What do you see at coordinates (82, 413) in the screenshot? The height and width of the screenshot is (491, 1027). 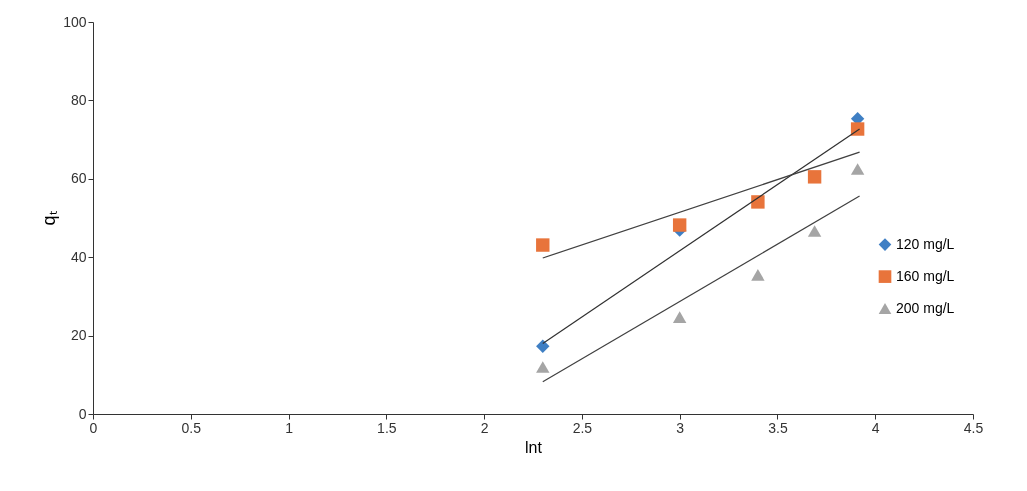 I see `y-tick-label: 0` at bounding box center [82, 413].